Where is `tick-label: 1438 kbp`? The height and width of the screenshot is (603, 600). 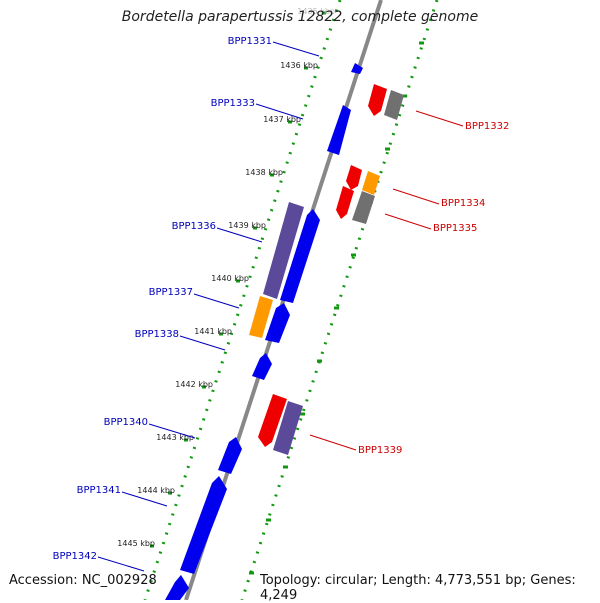 tick-label: 1438 kbp is located at coordinates (264, 172).